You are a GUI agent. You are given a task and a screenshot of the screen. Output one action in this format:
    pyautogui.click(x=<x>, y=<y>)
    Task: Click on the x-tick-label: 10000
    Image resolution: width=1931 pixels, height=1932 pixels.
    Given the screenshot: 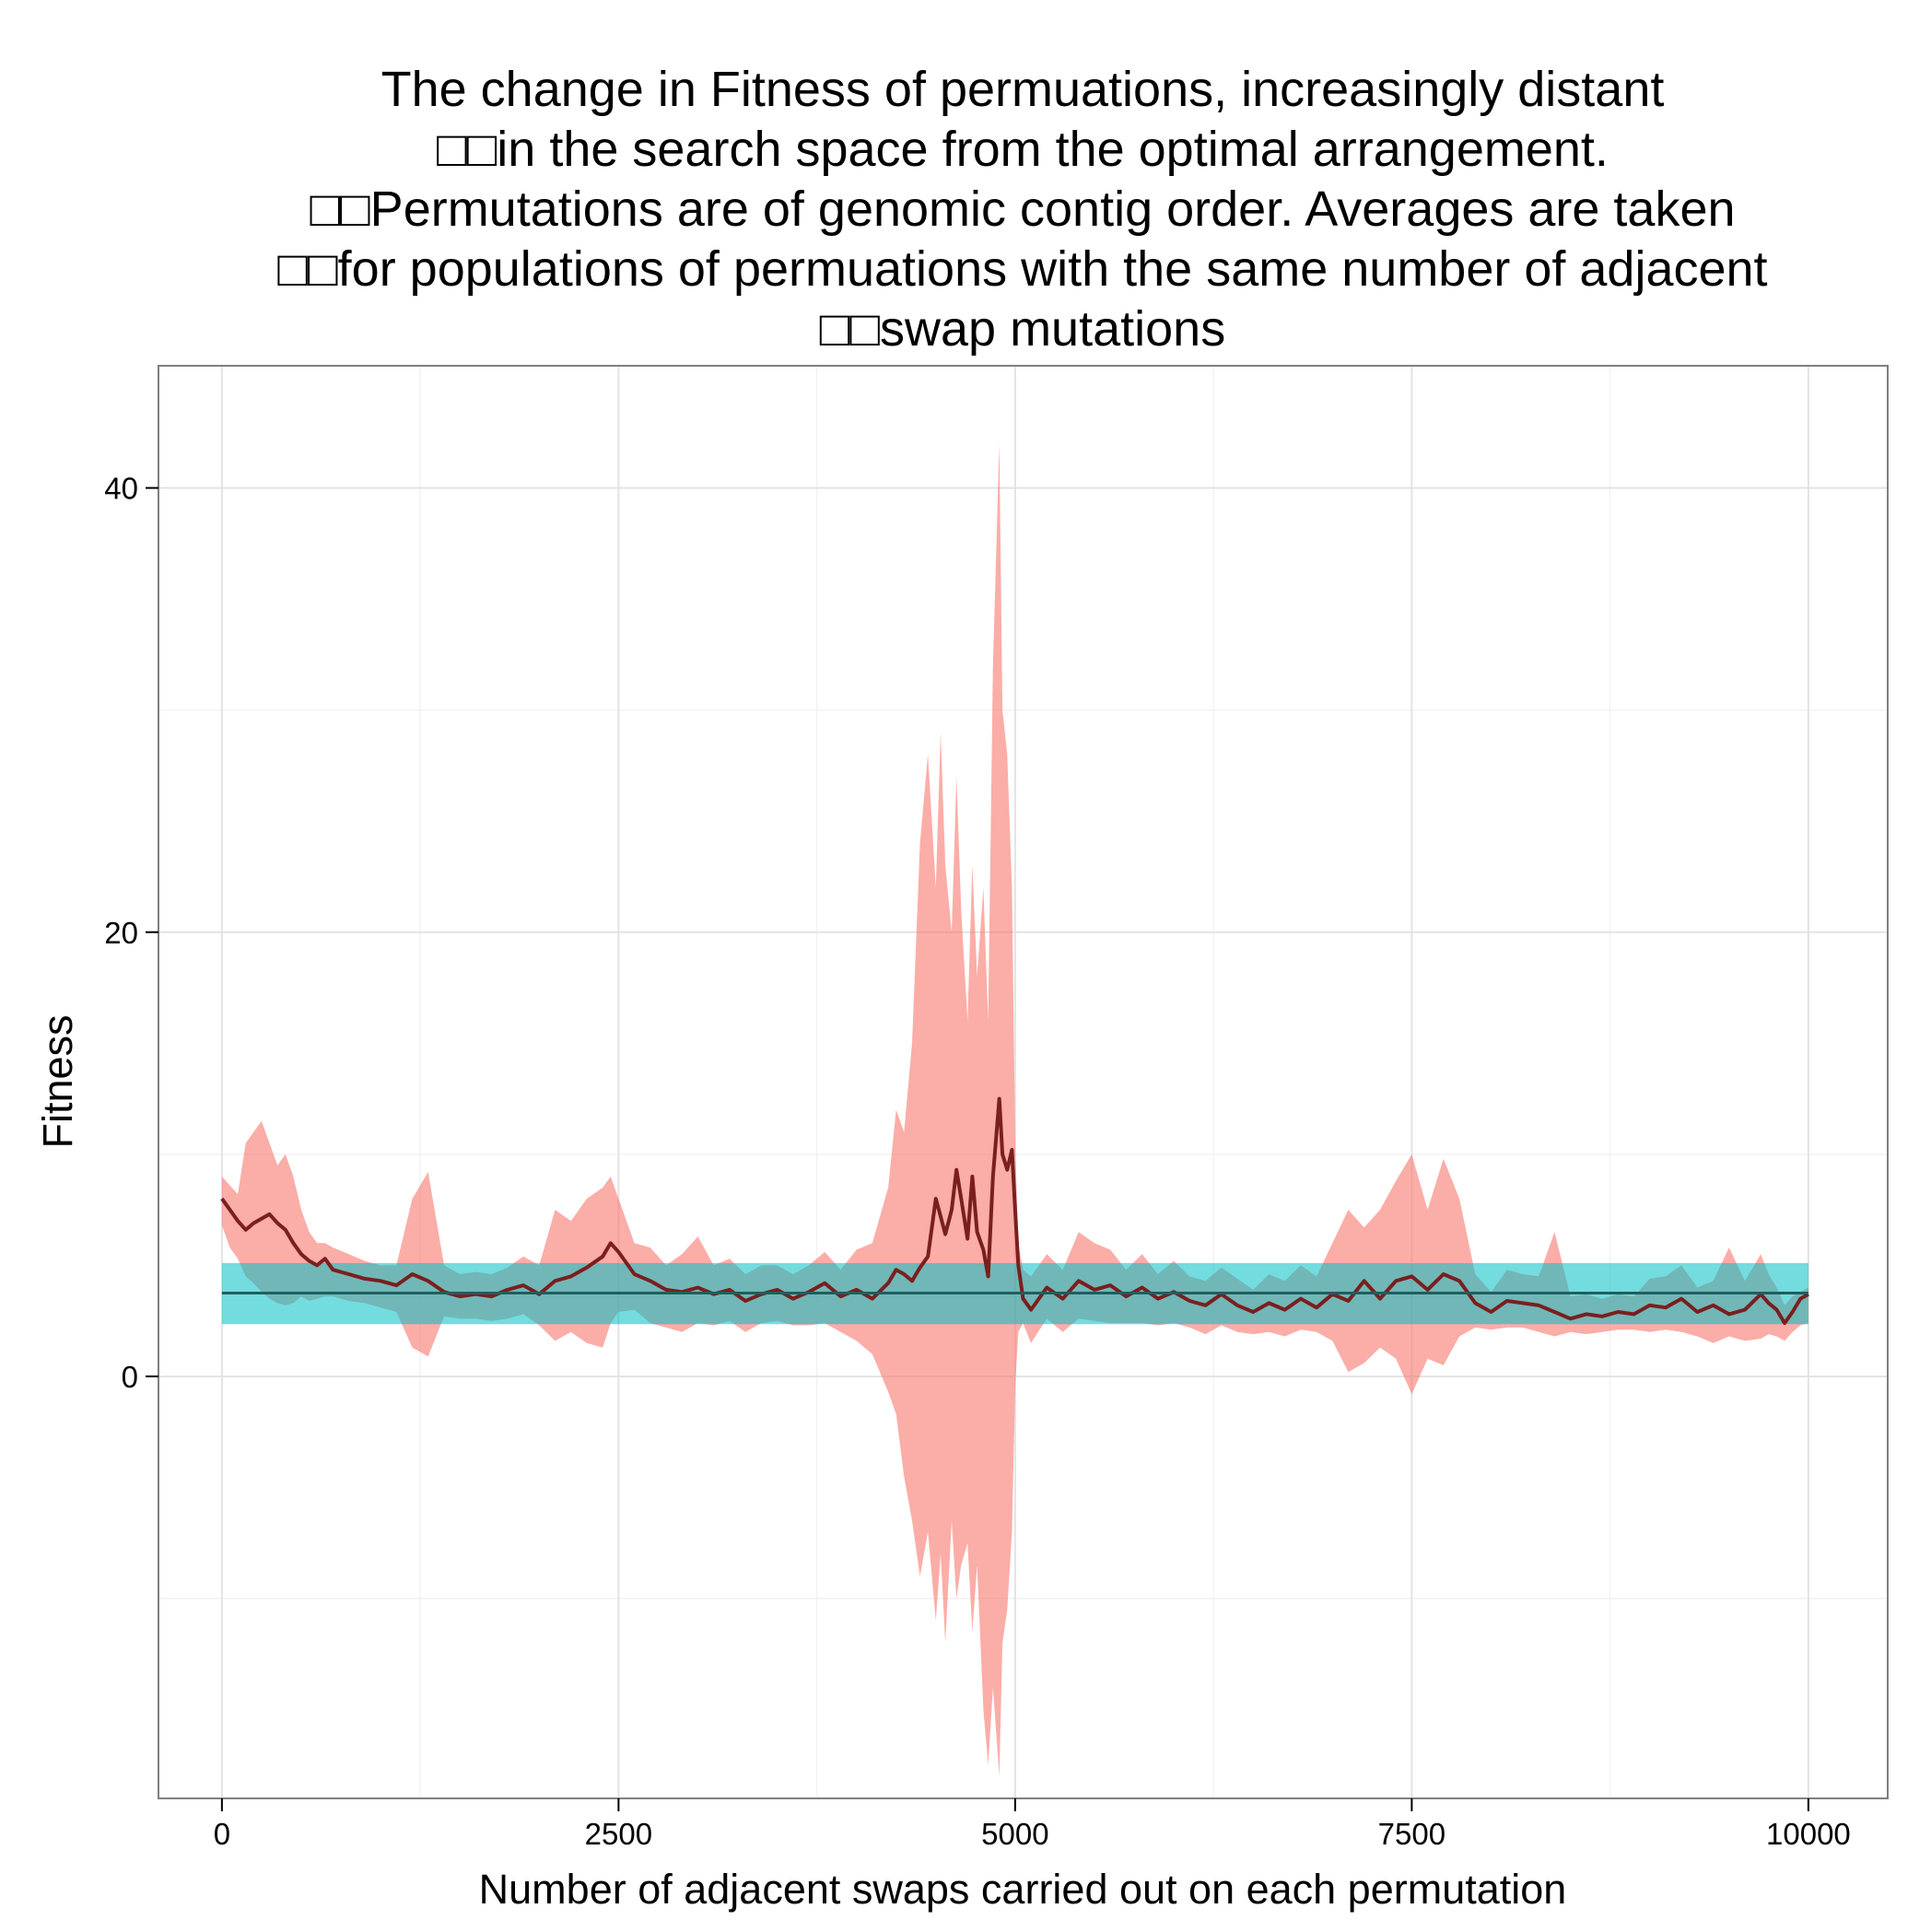 What is the action you would take?
    pyautogui.click(x=1808, y=1834)
    